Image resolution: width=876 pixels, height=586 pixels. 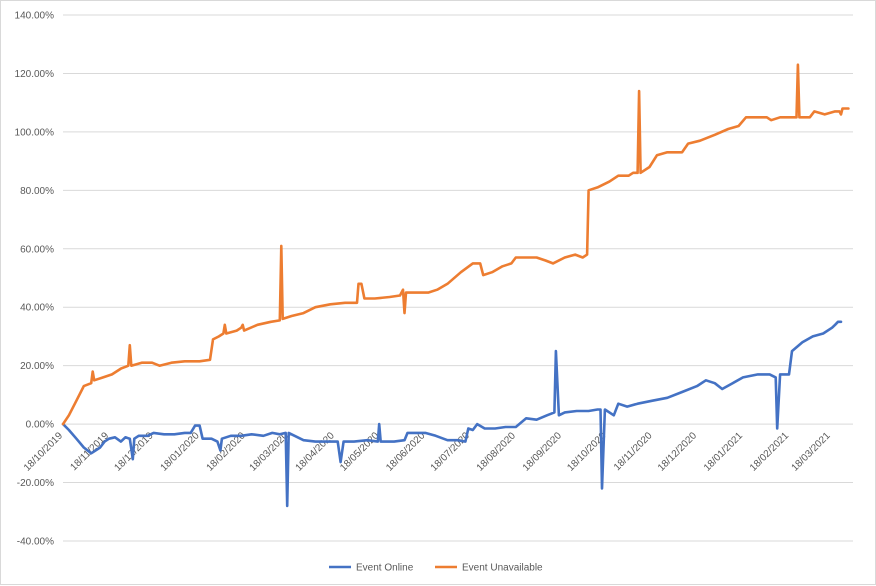 I want to click on y-tick-label: -20.00%, so click(x=35, y=483).